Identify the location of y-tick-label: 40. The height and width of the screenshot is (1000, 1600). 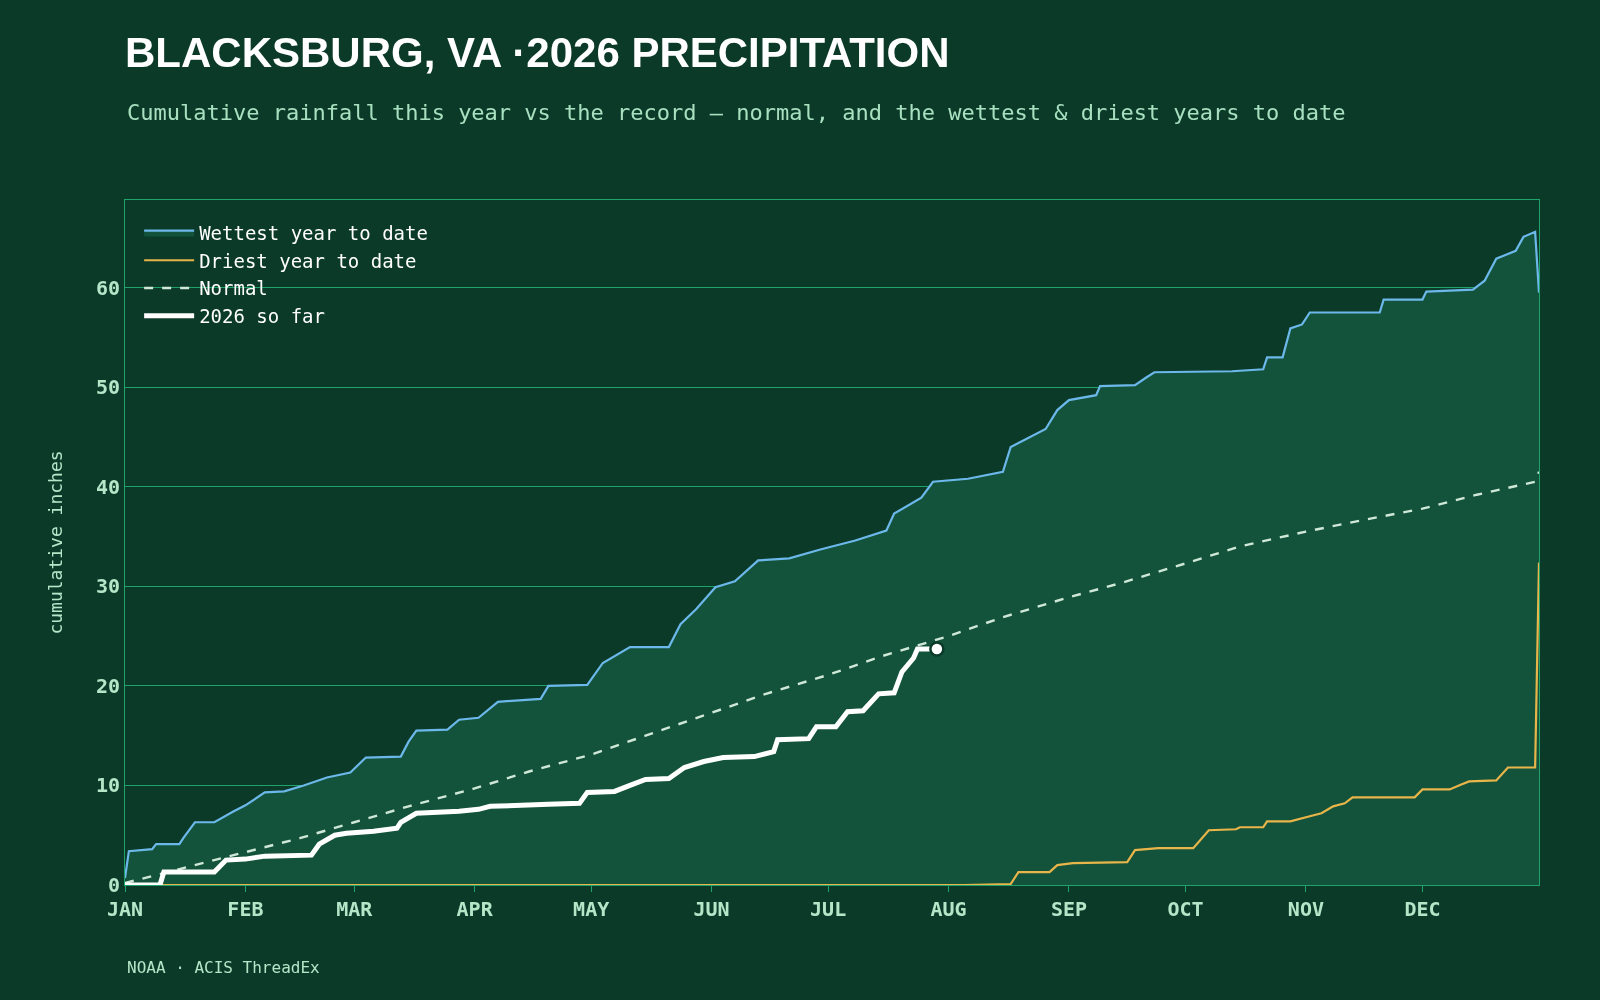
(107, 486).